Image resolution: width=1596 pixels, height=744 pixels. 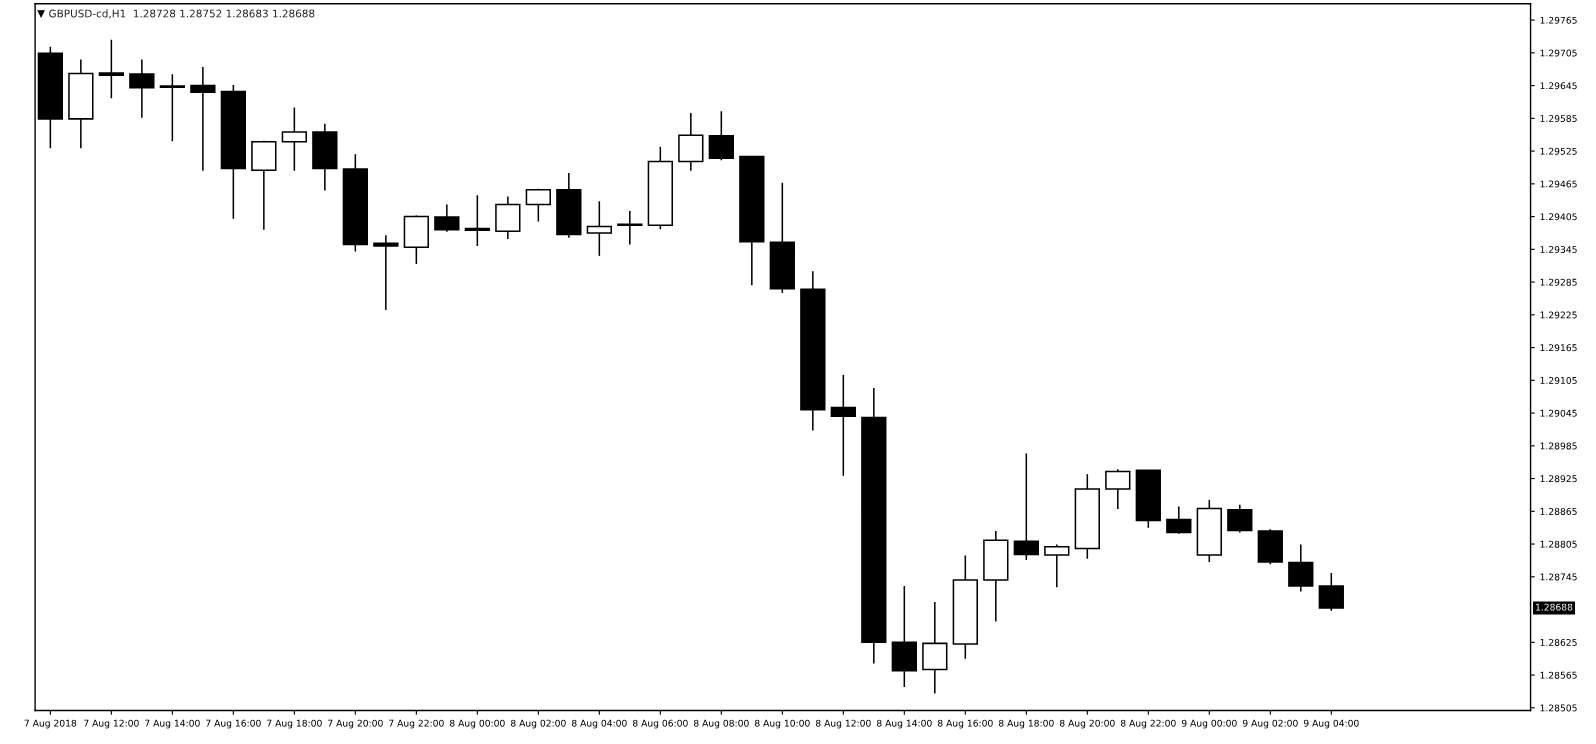 I want to click on x-tick-label: 8 Aug 12:00, so click(x=843, y=724).